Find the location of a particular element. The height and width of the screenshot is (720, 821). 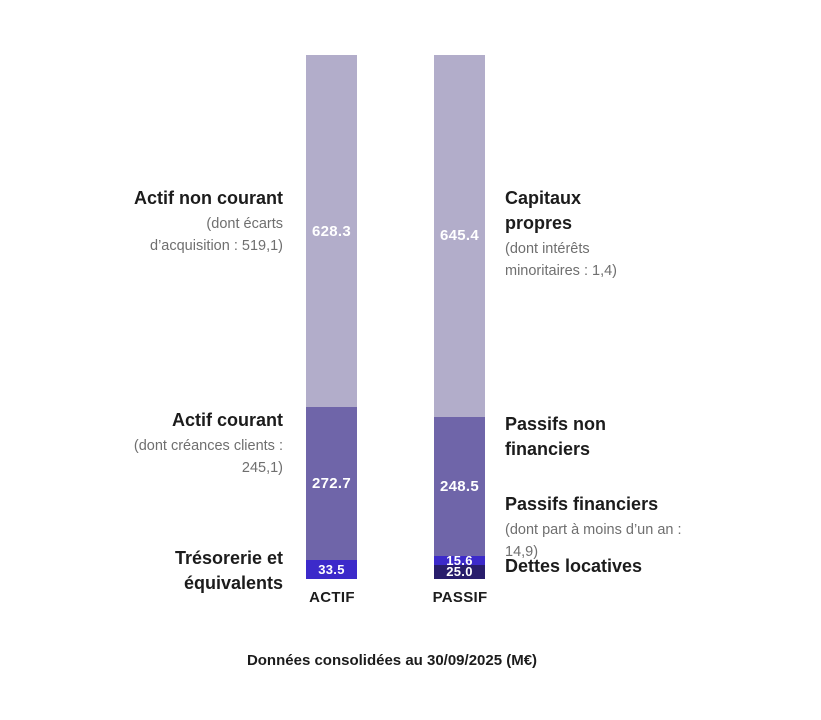

bar-segment-capitaux-propres: 645.4 is located at coordinates (459, 236).